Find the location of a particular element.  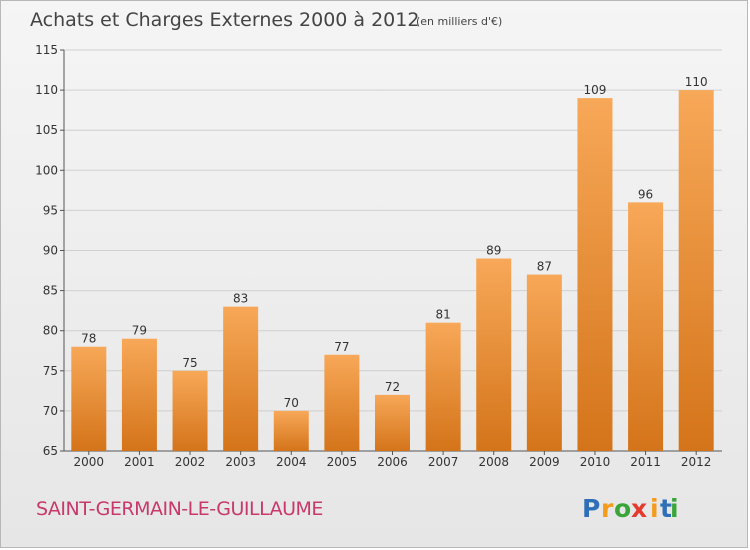

x-tick-label: 2008 is located at coordinates (493, 462).